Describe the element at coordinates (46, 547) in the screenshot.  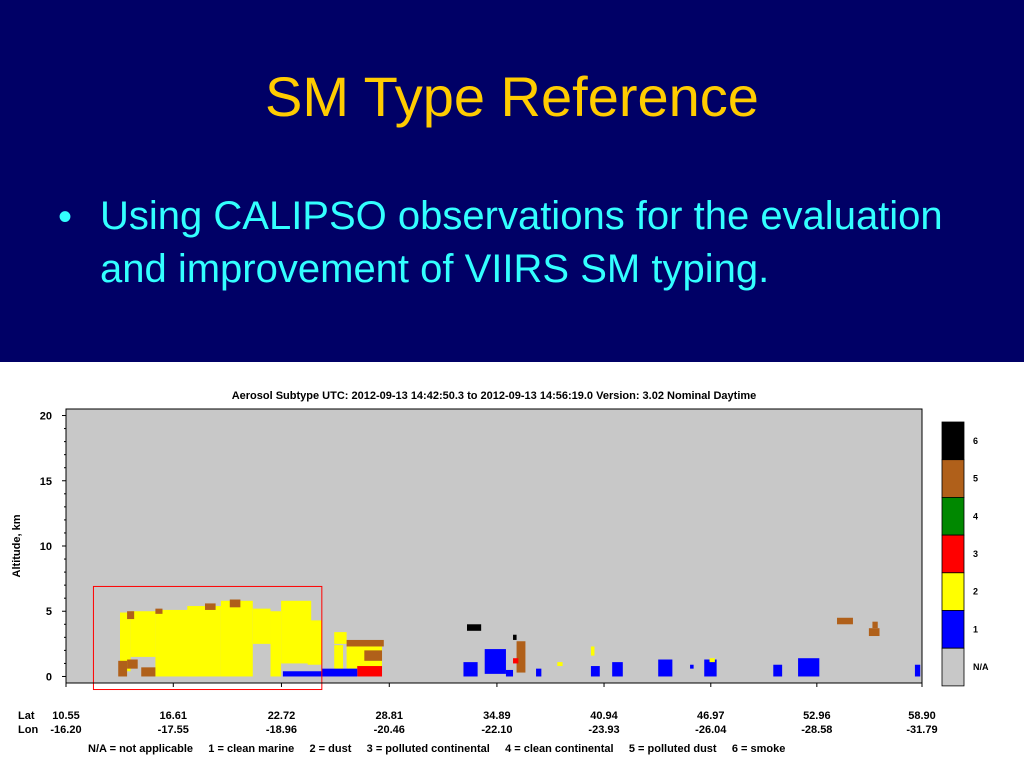
I see `y-tick-label: 10` at that location.